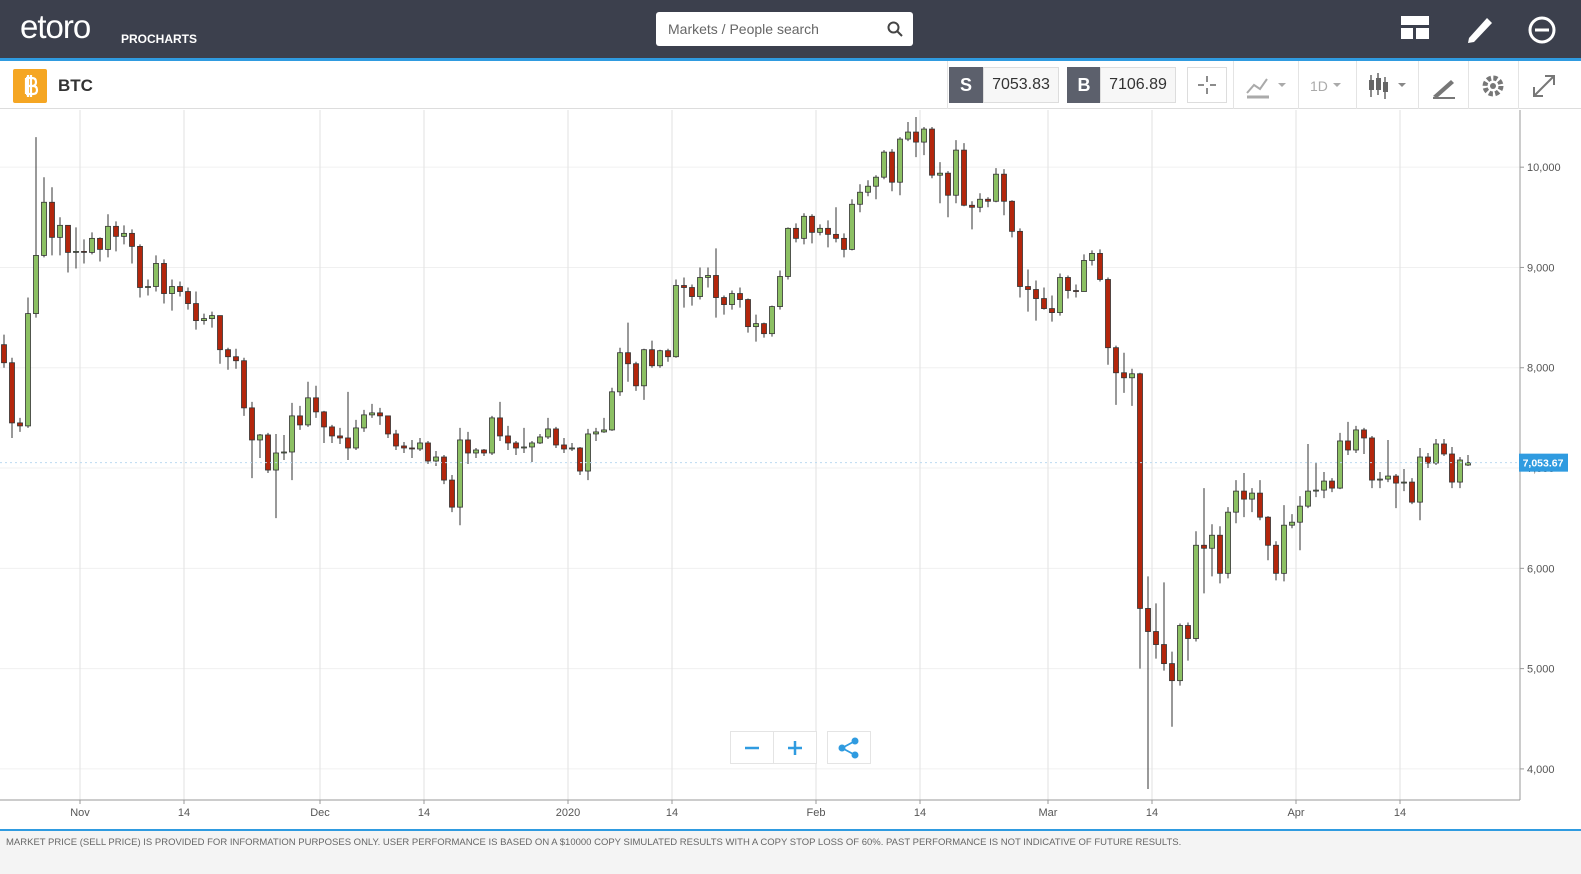 The image size is (1581, 874). What do you see at coordinates (1493, 86) in the screenshot?
I see `settings-button` at bounding box center [1493, 86].